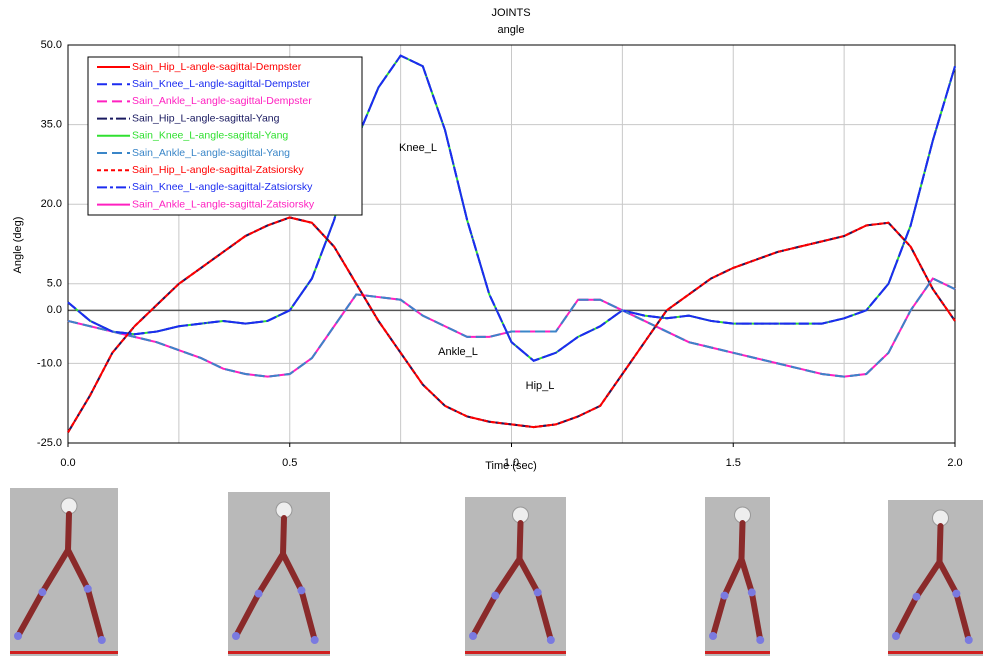  I want to click on legend-label: Sain_Ankle_L-angle-sagittal-Yang, so click(211, 153).